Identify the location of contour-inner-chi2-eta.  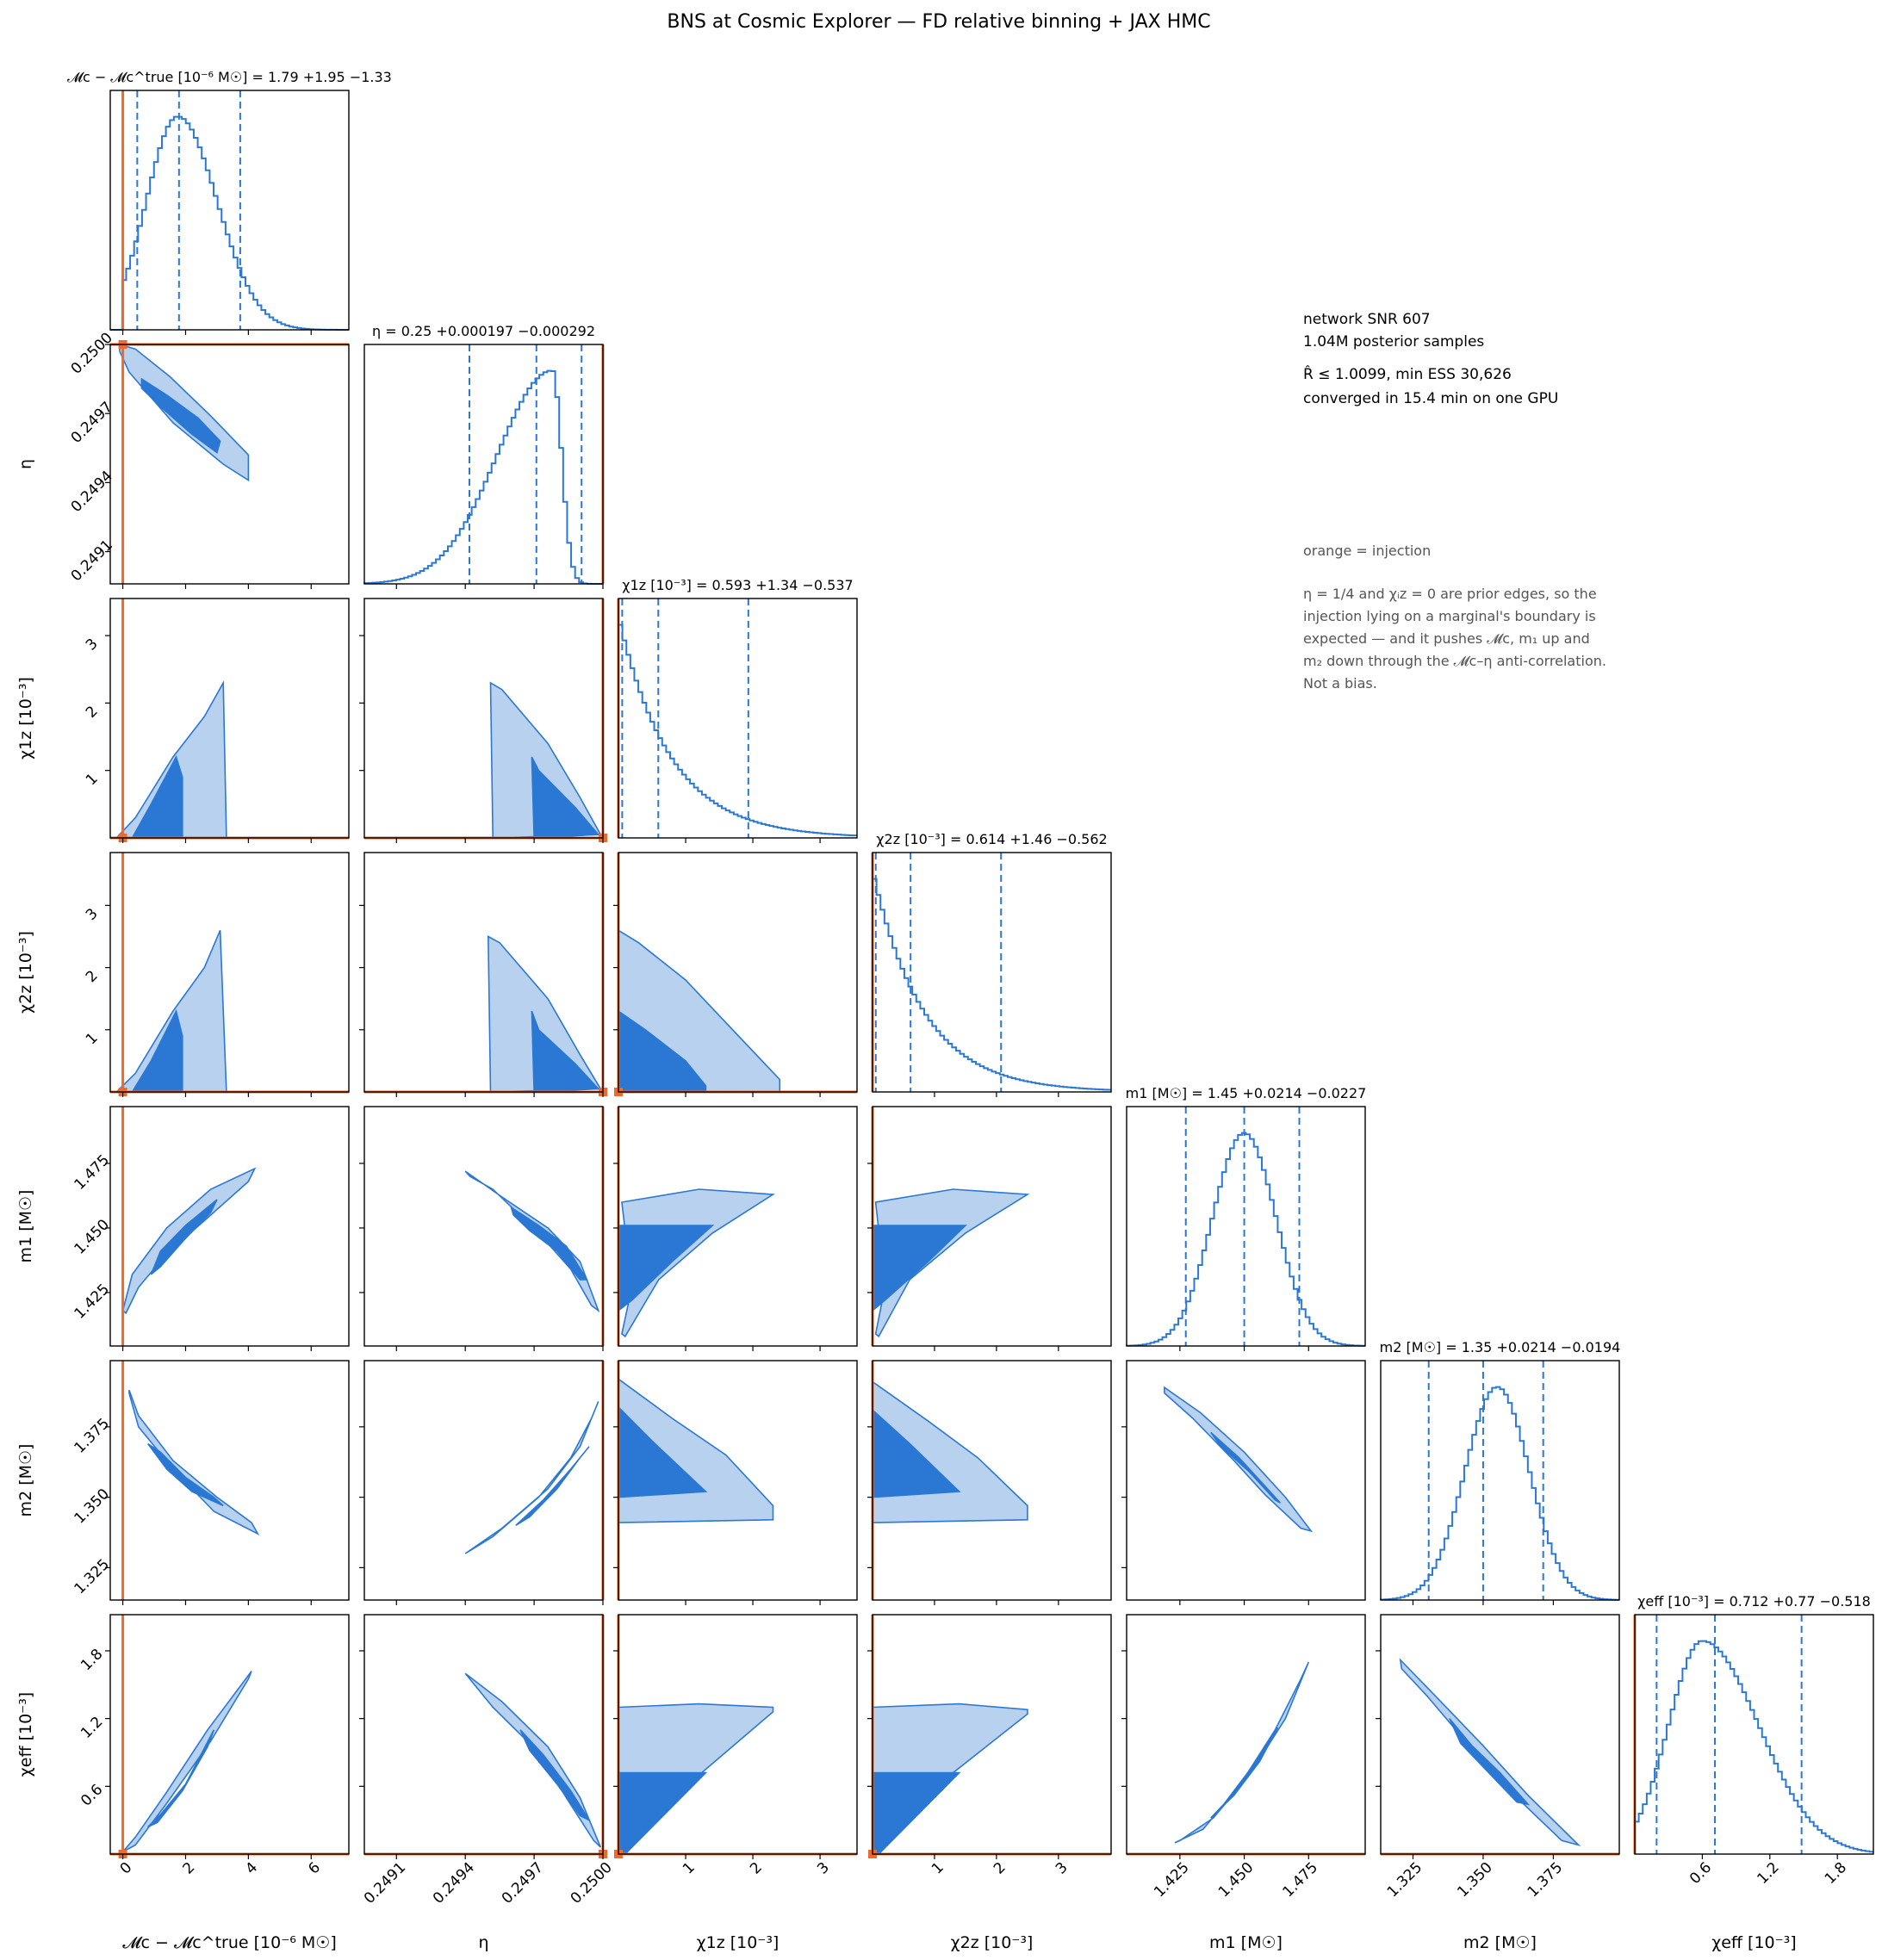
(565, 1051).